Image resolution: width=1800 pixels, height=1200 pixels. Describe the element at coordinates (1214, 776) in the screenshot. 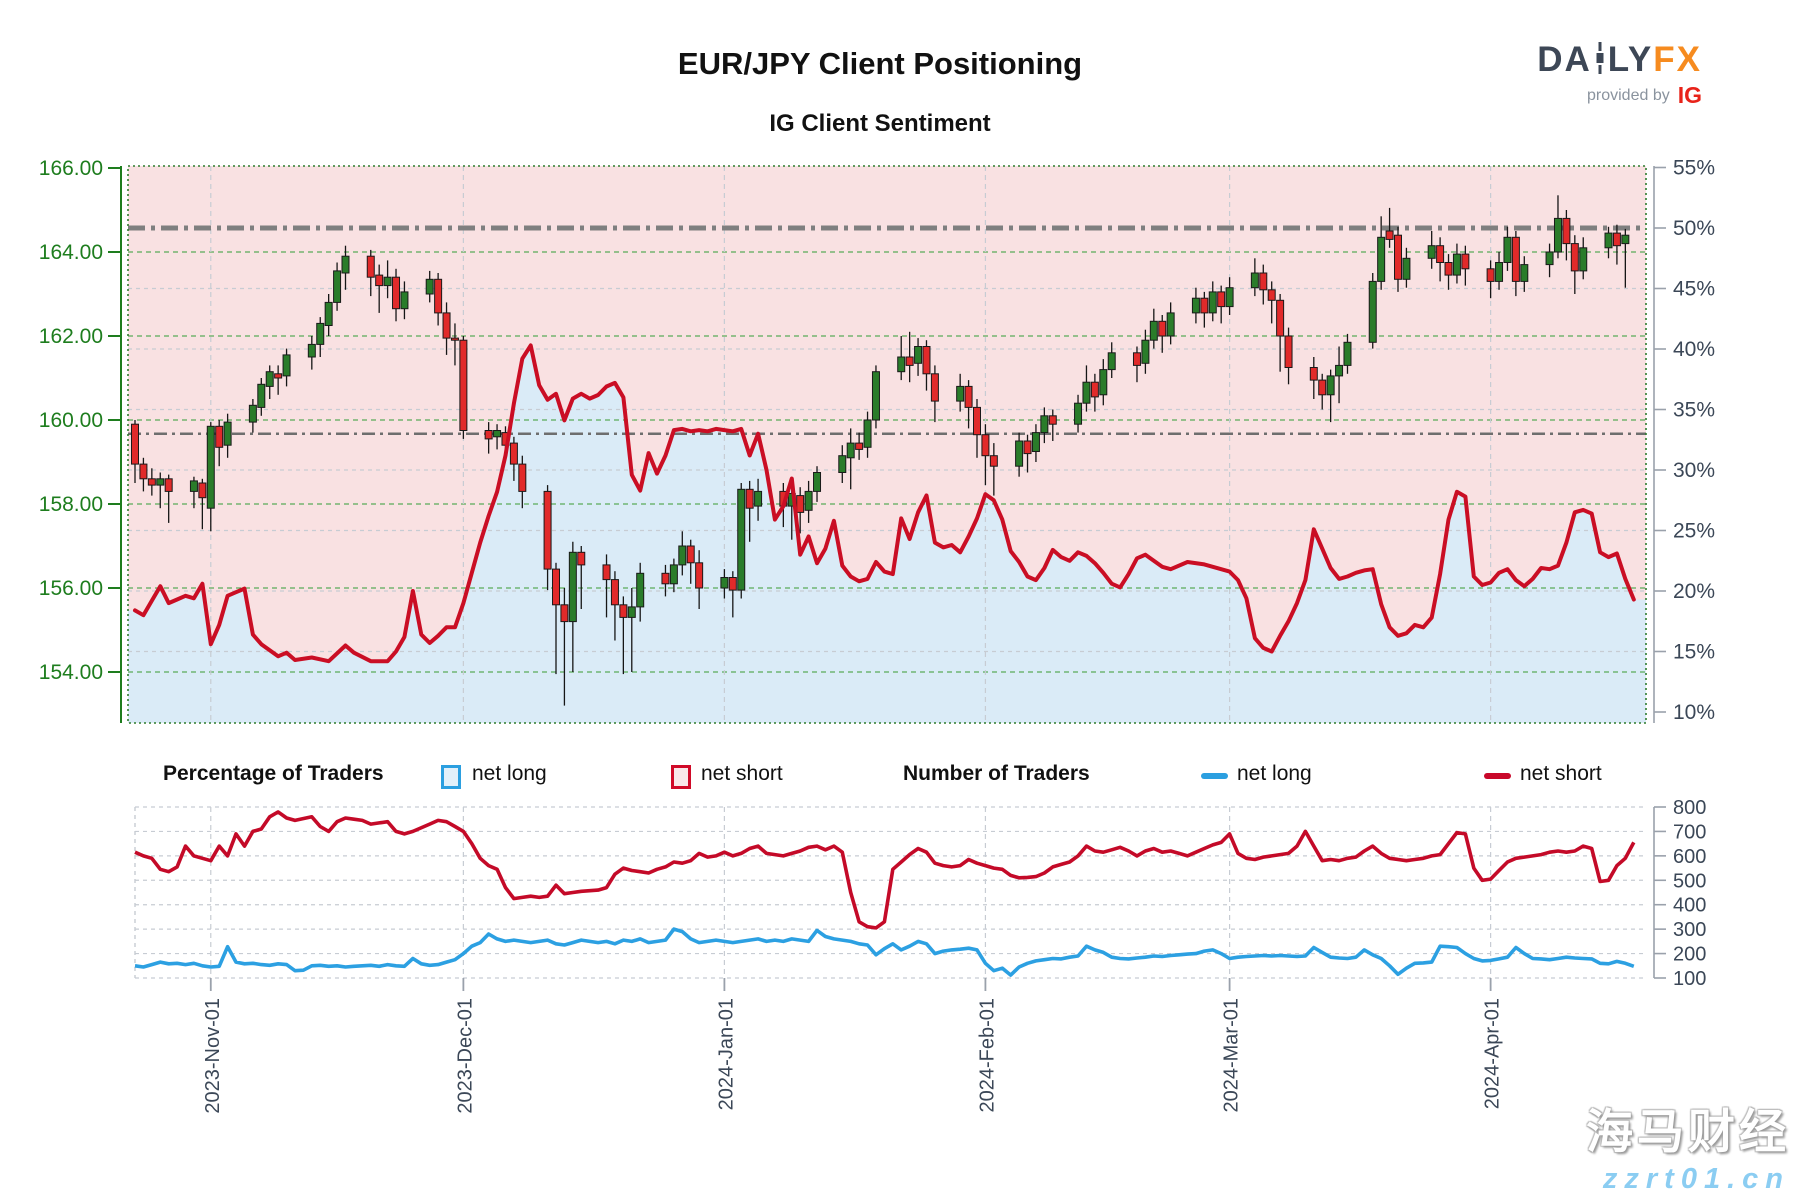

I see `net-long-line-swatch` at that location.